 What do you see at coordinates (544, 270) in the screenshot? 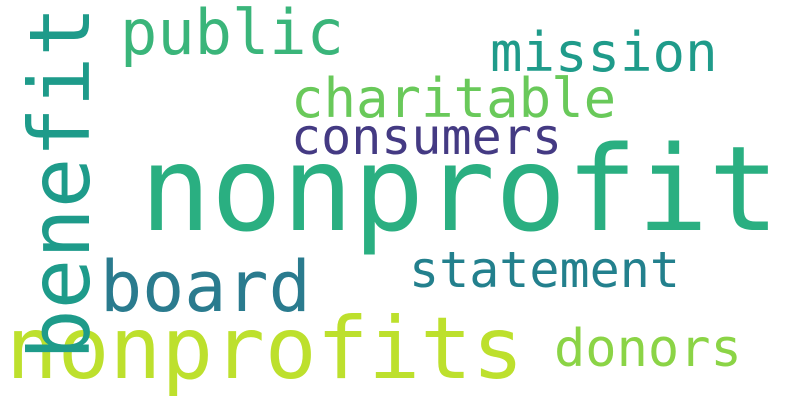
I see `word-statement: statement` at bounding box center [544, 270].